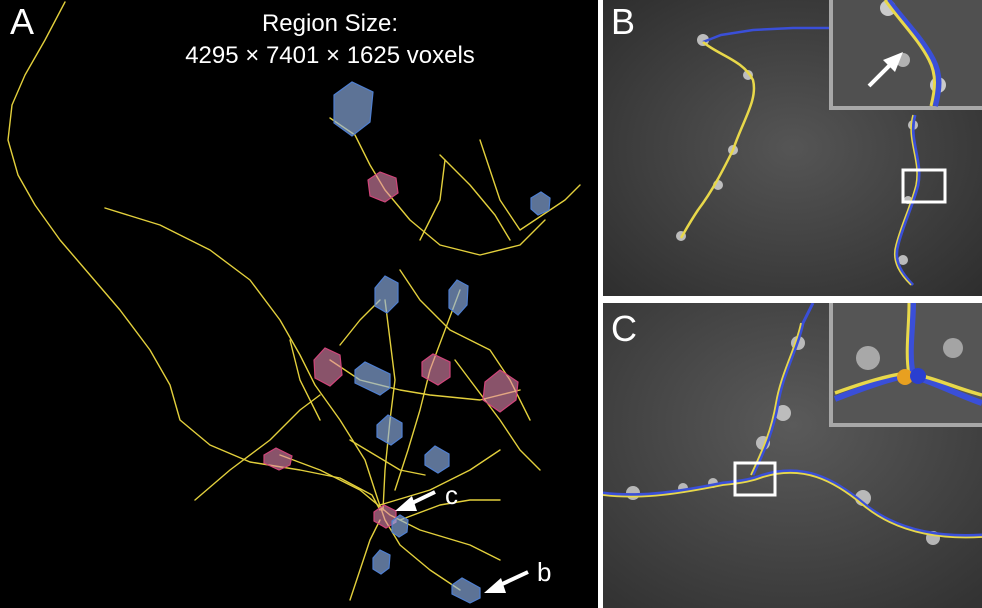 The width and height of the screenshot is (982, 608). I want to click on arrows, so click(462, 541).